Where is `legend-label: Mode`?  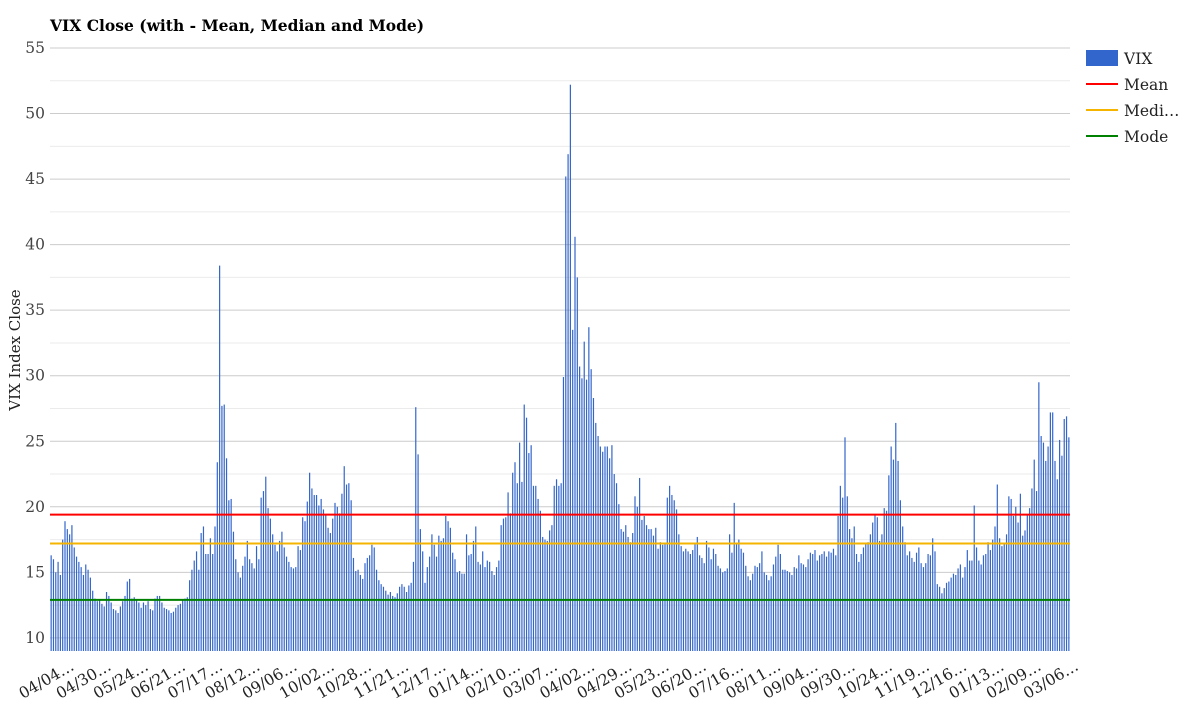
legend-label: Mode is located at coordinates (1146, 137).